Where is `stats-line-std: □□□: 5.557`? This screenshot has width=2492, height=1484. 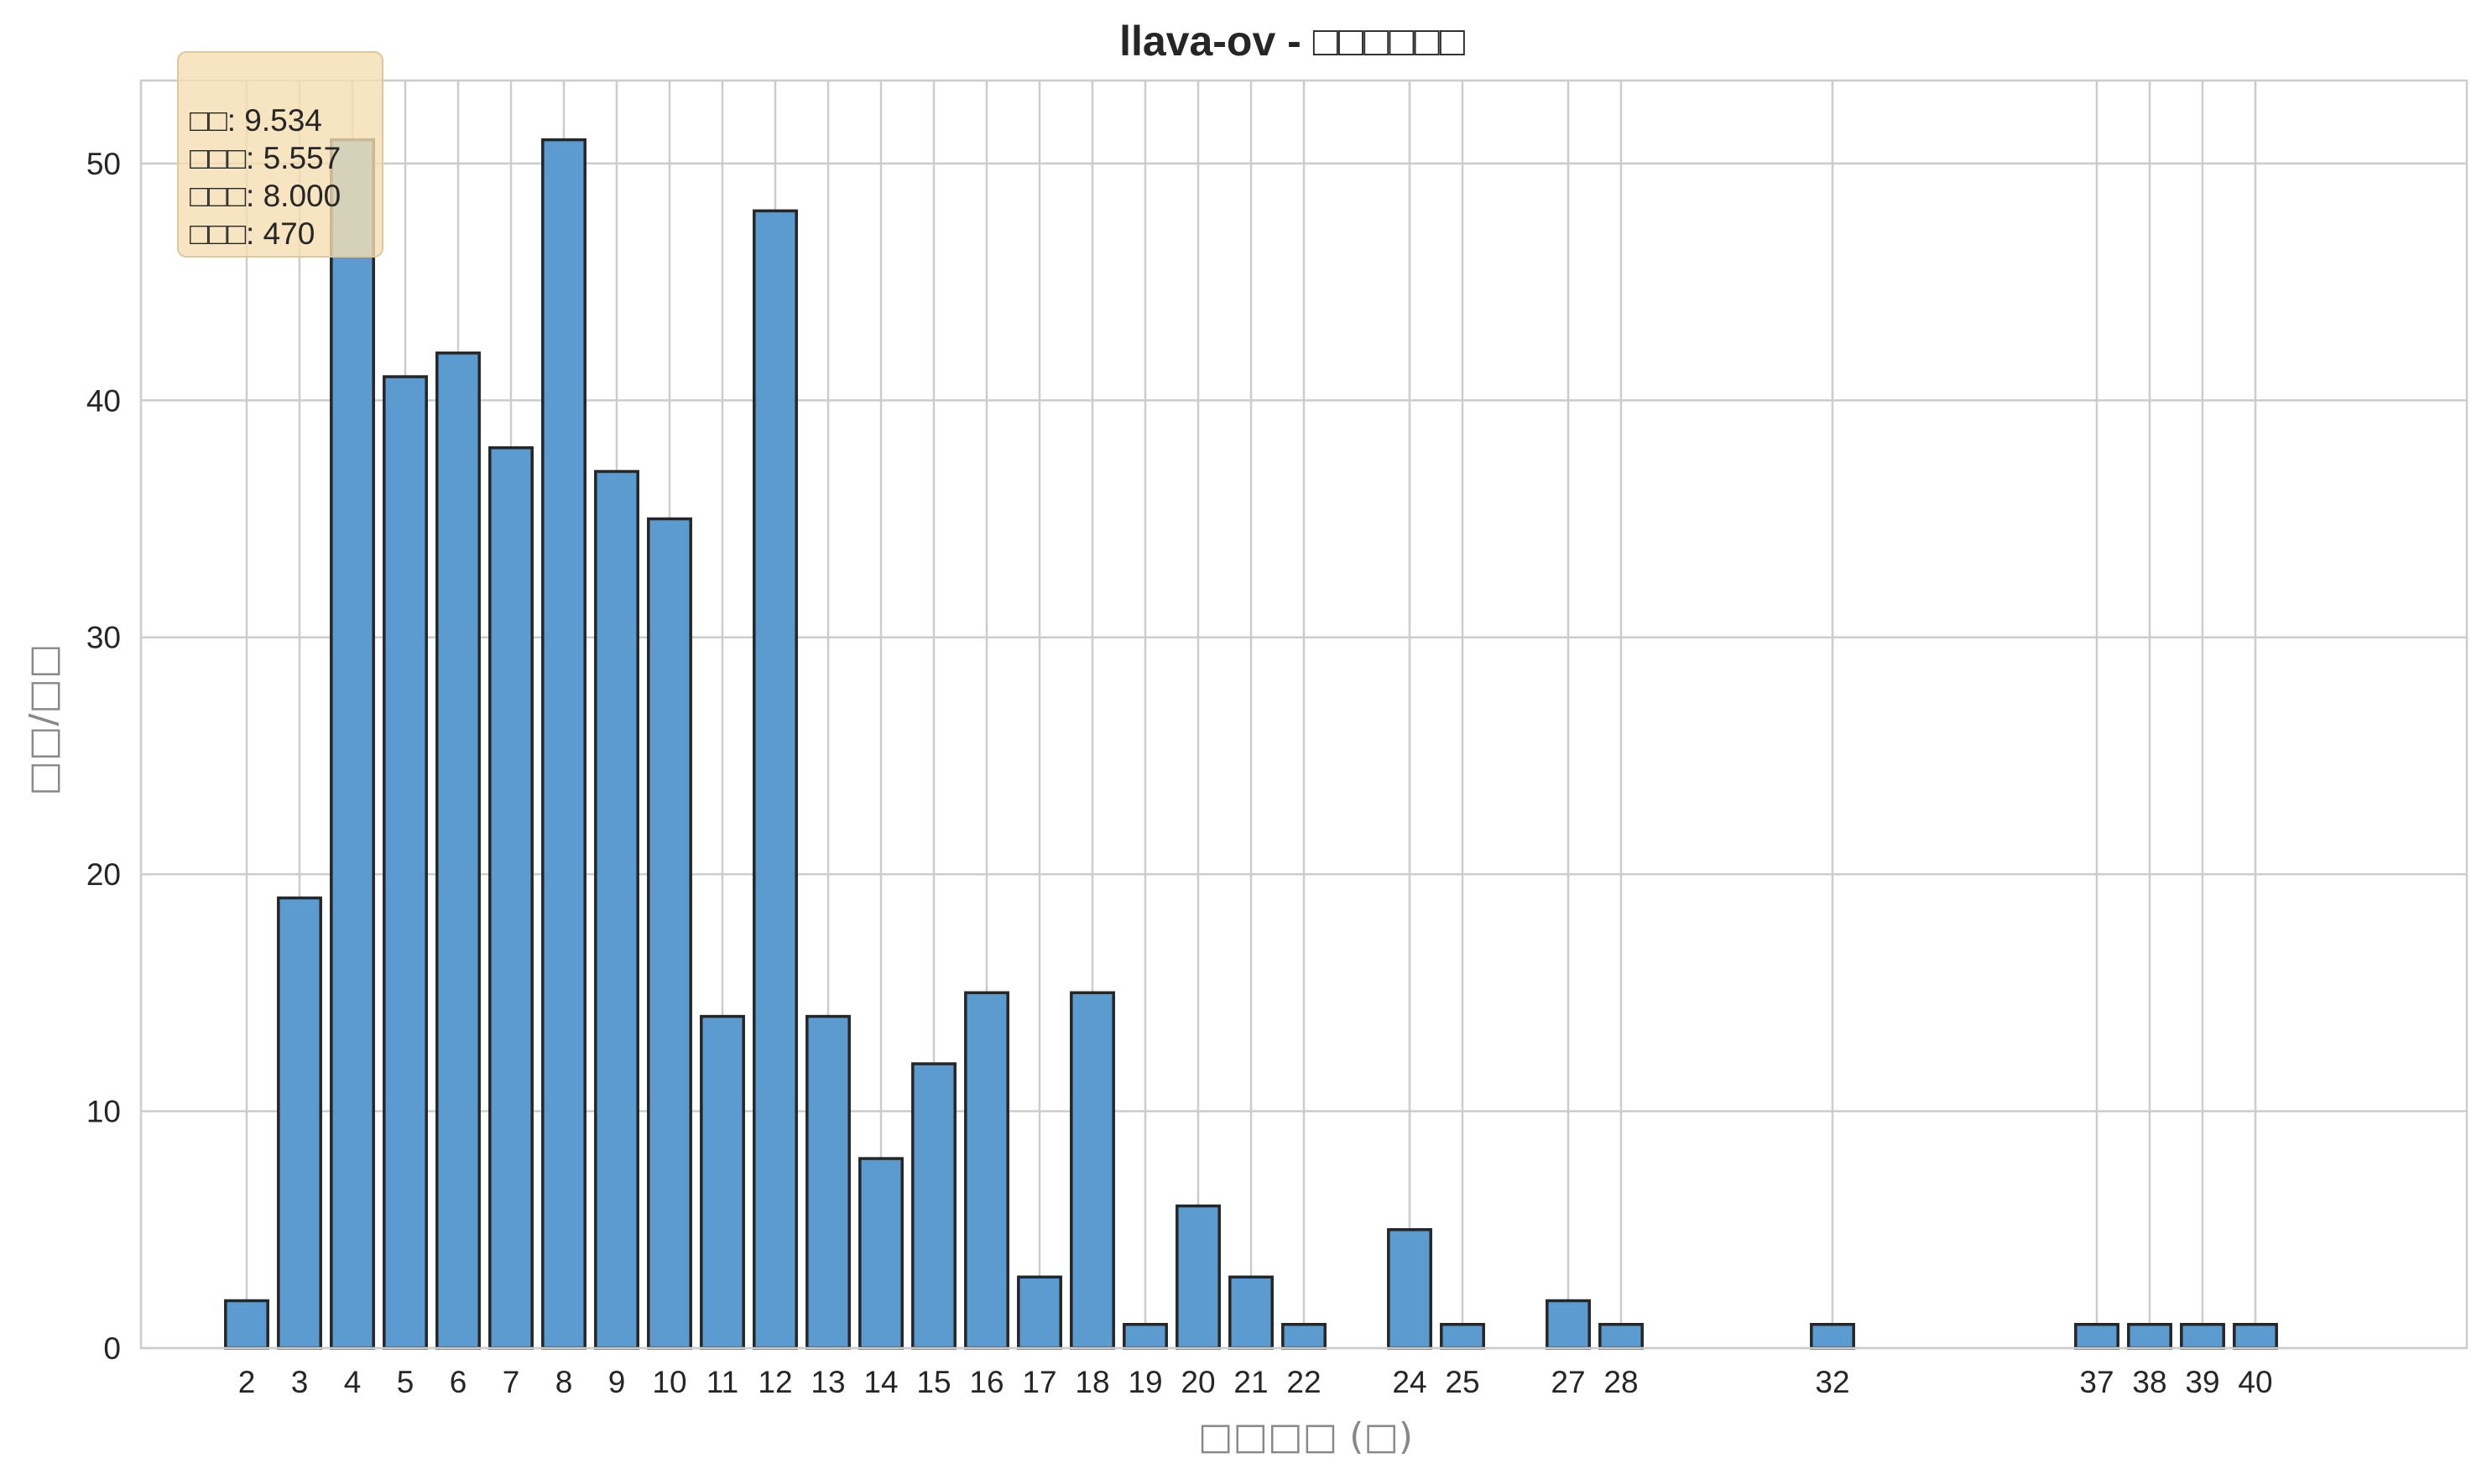 stats-line-std: □□□: 5.557 is located at coordinates (265, 158).